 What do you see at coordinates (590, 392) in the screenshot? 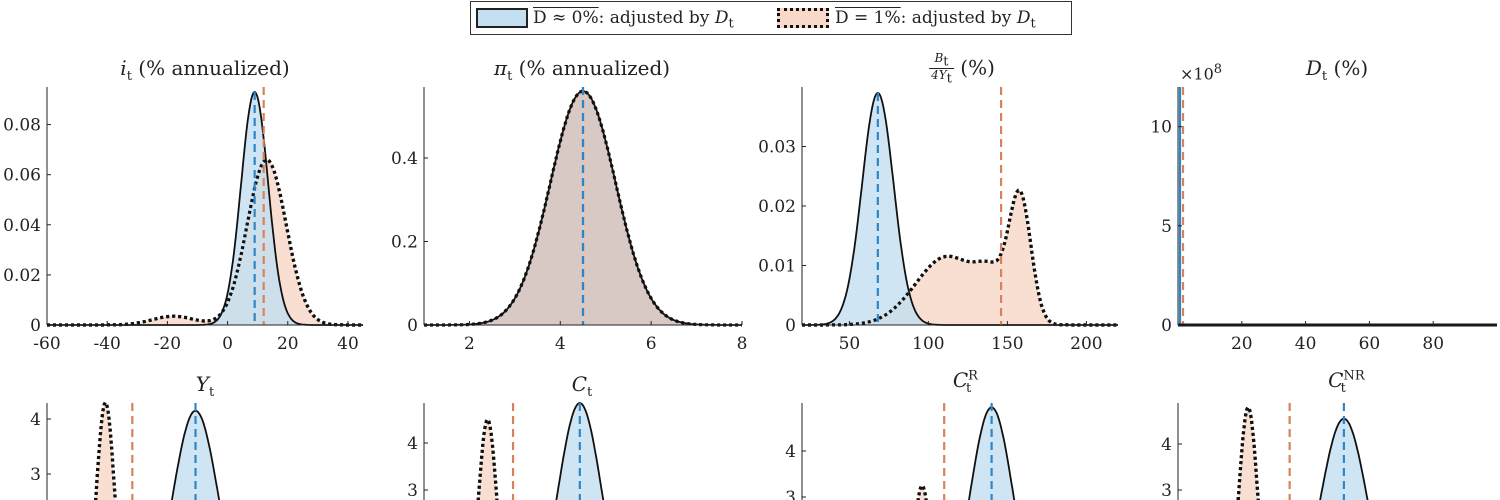
I see `title-c-sub: t` at bounding box center [590, 392].